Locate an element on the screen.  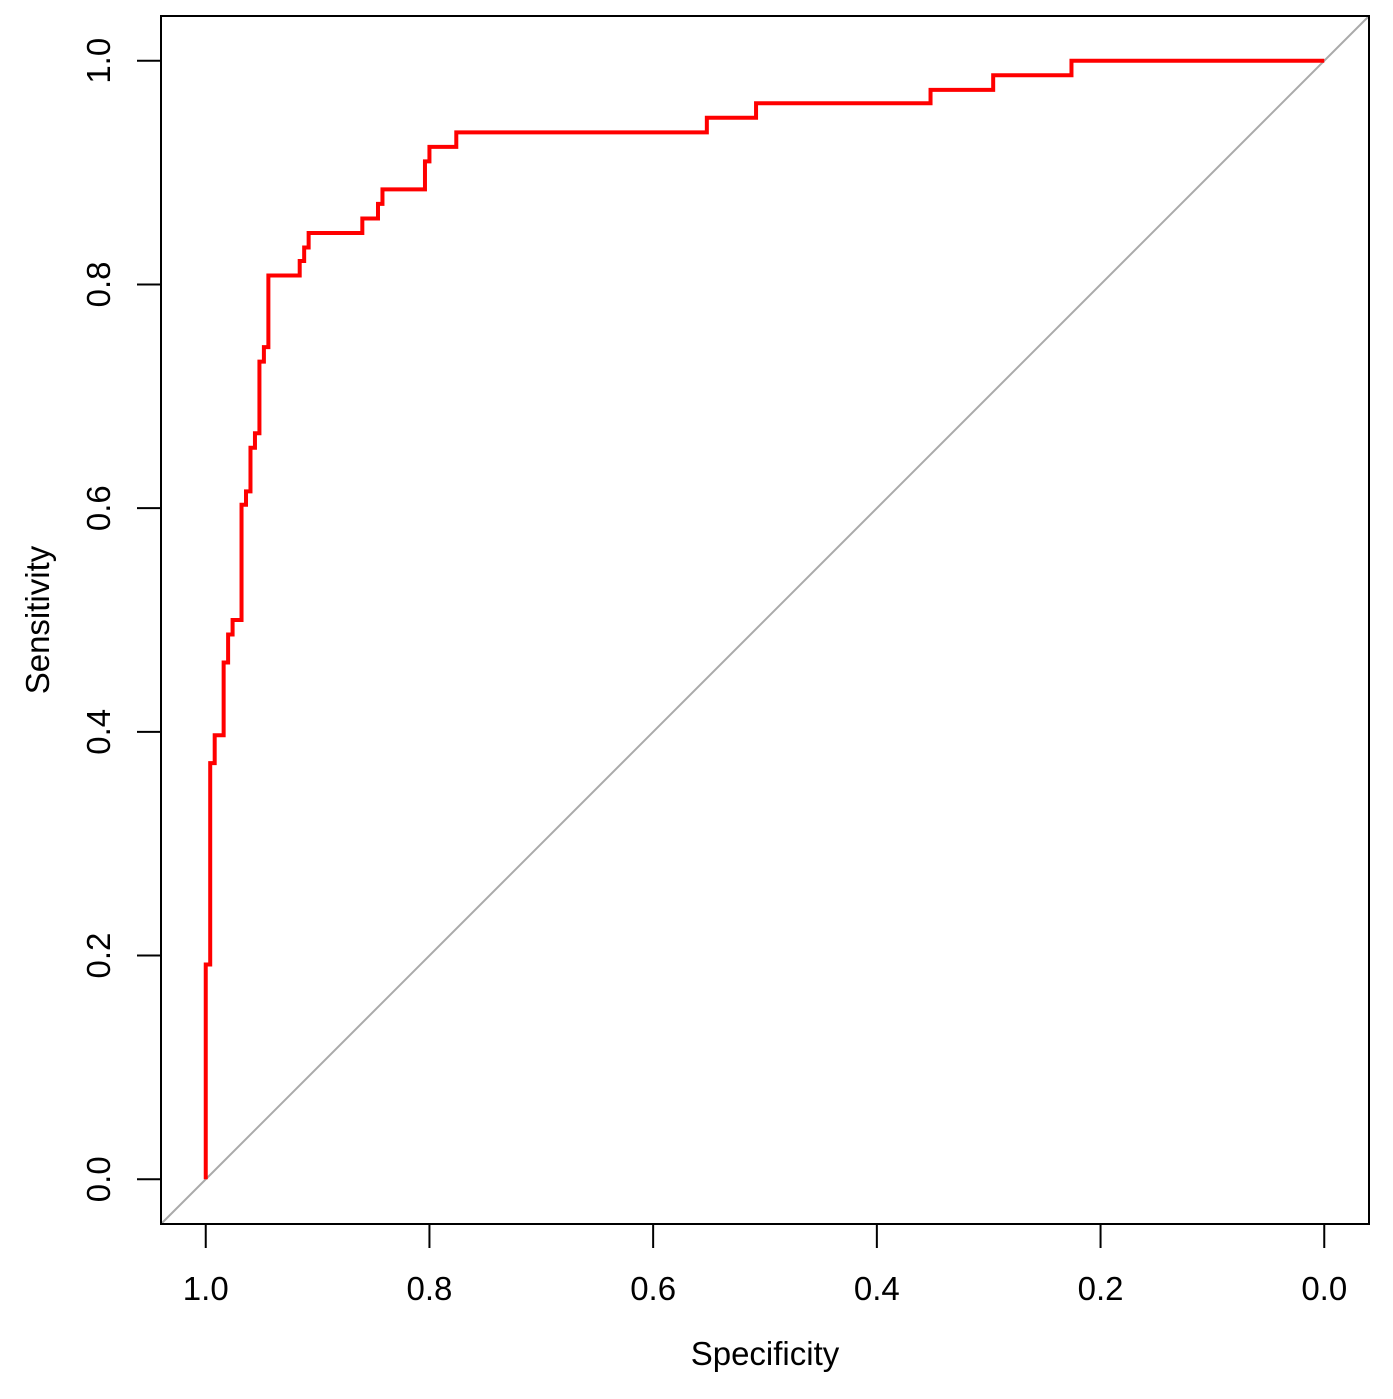
x-tick-label: 0.8 is located at coordinates (430, 1288).